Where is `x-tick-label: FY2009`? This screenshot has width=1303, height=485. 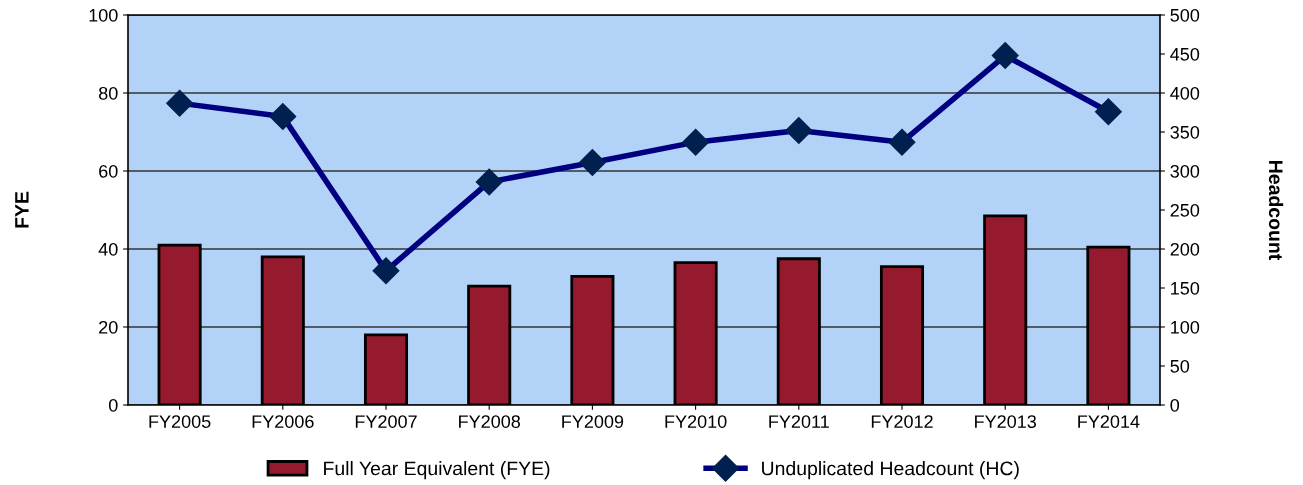 x-tick-label: FY2009 is located at coordinates (593, 421).